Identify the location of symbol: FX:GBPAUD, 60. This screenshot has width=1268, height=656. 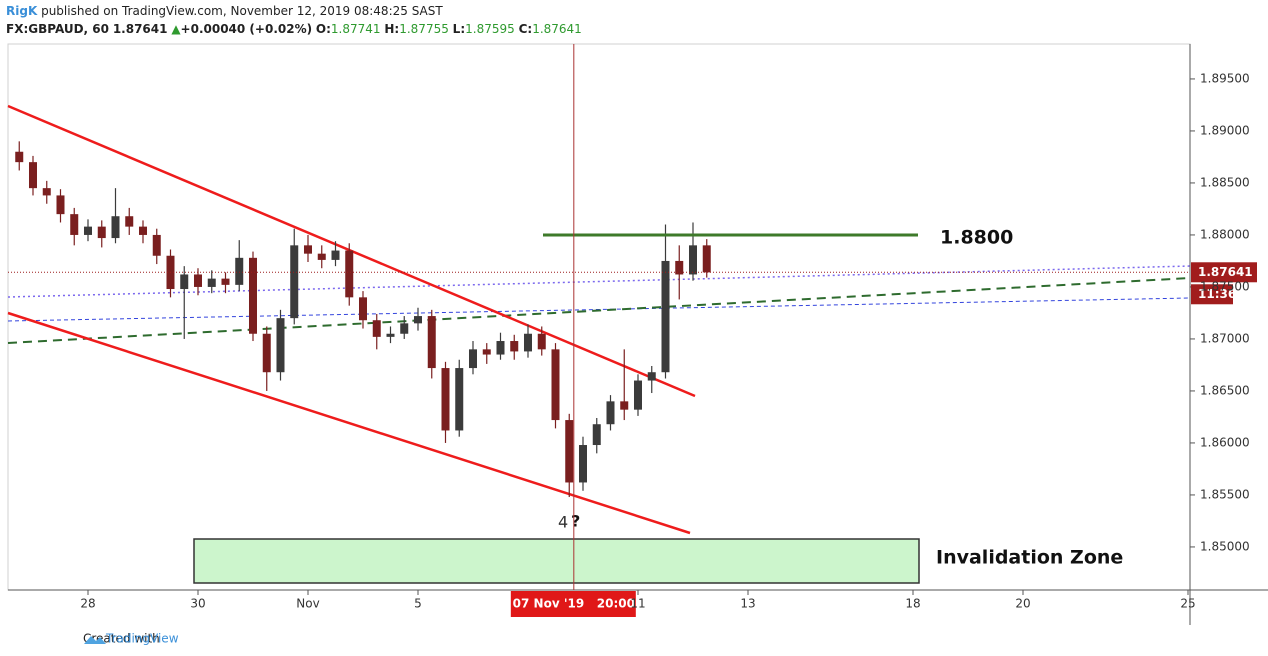
(57, 29).